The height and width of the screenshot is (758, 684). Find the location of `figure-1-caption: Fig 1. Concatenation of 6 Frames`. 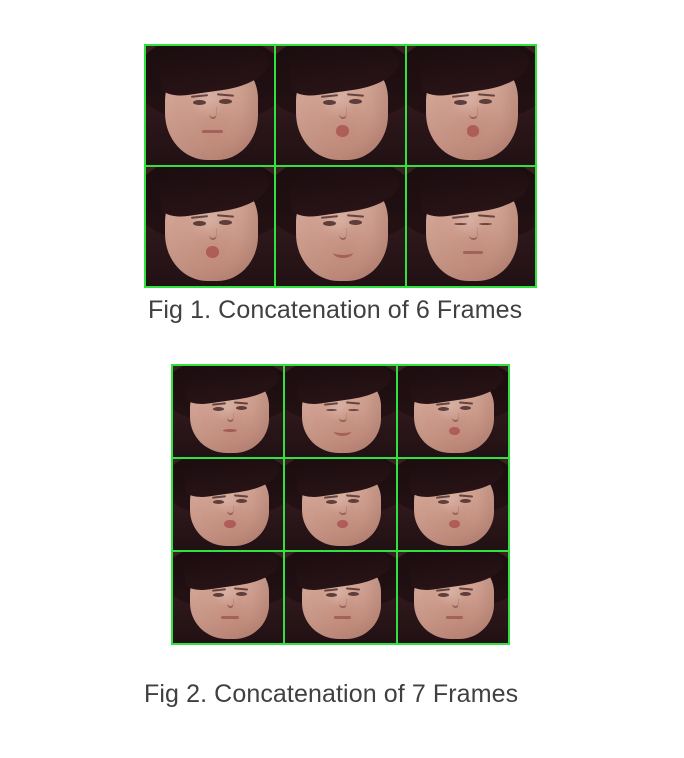

figure-1-caption: Fig 1. Concatenation of 6 Frames is located at coordinates (335, 310).